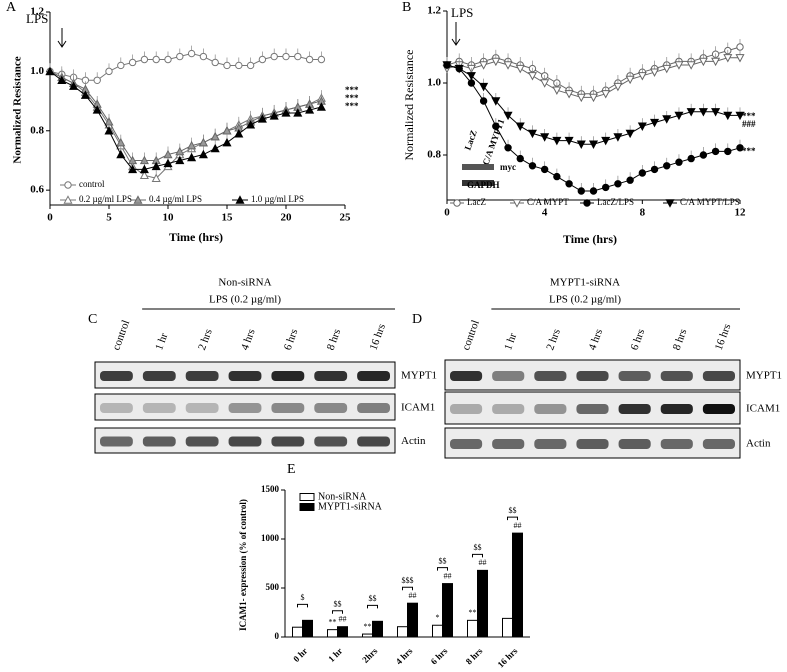 Image resolution: width=787 pixels, height=672 pixels. I want to click on x-tick-label: 8, so click(643, 213).